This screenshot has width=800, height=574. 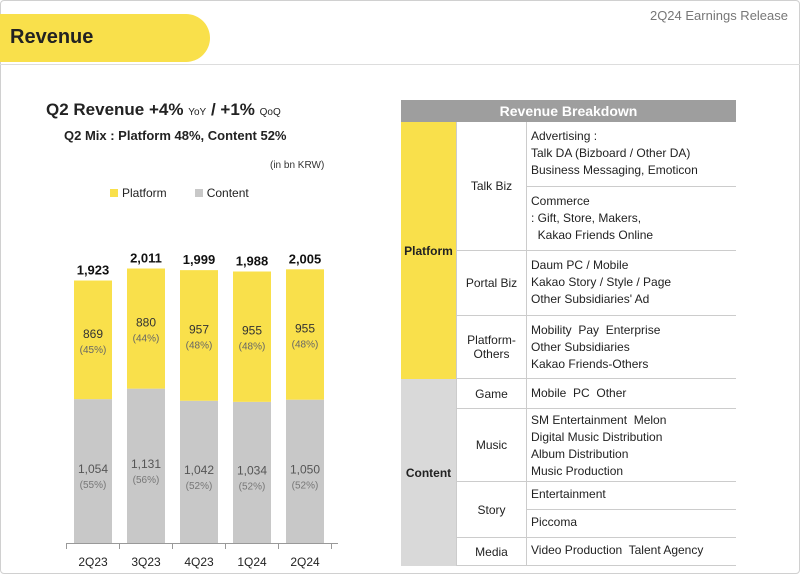 What do you see at coordinates (93, 334) in the screenshot?
I see `platform-value-label: 869` at bounding box center [93, 334].